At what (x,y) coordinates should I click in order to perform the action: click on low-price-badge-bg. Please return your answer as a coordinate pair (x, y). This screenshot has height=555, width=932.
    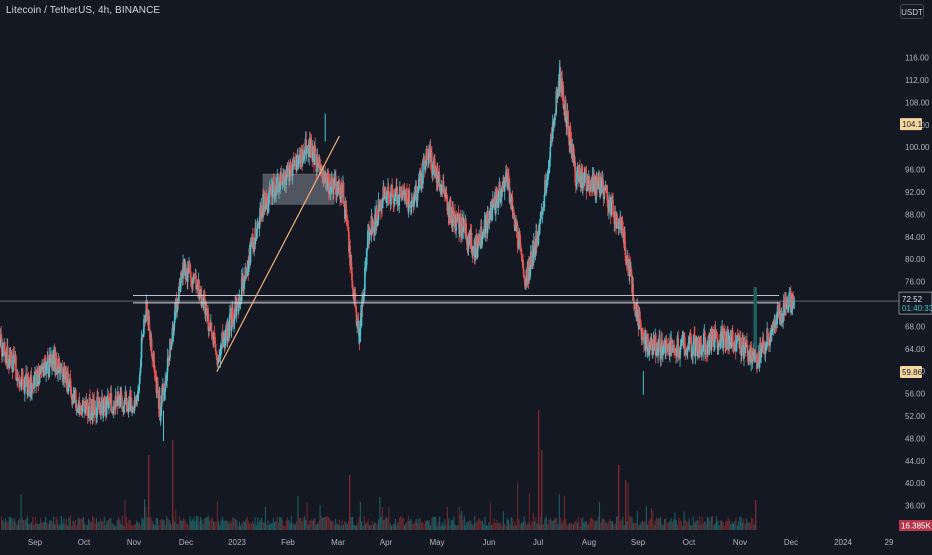
    Looking at the image, I should click on (911, 371).